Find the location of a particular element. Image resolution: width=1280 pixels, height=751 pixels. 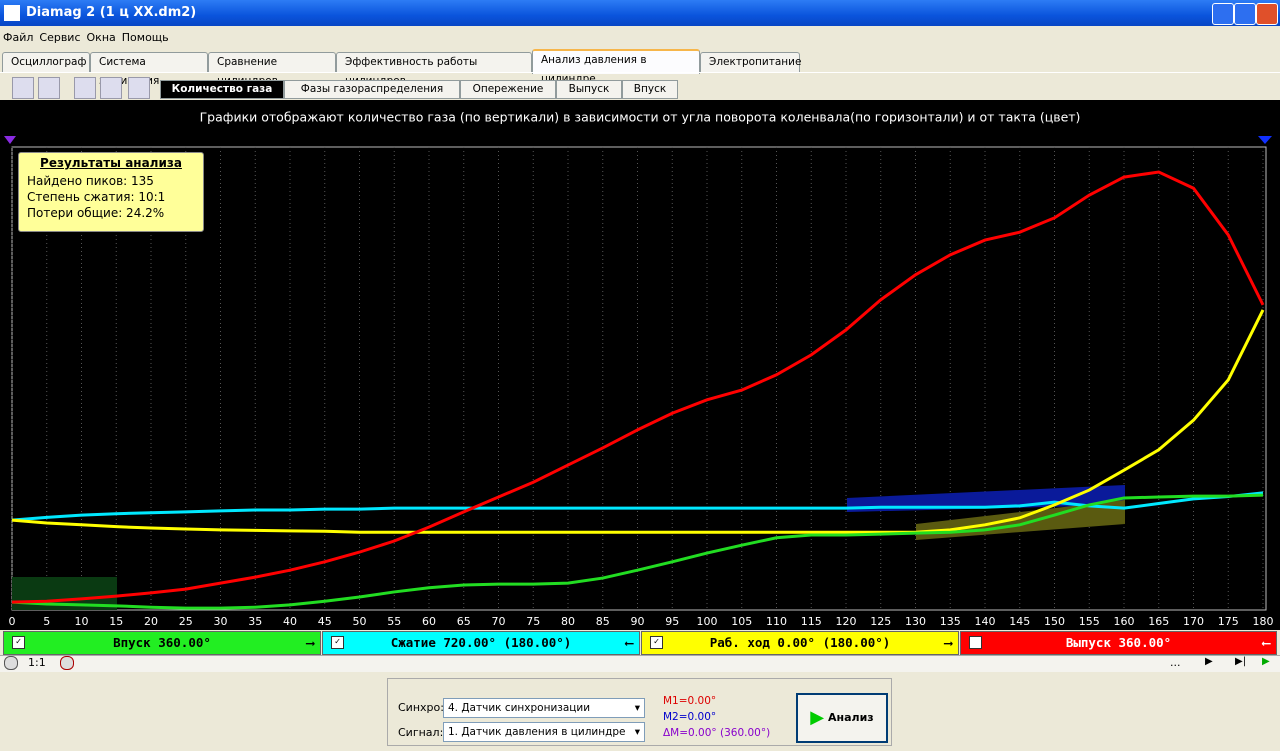

x-tick-label: 75 is located at coordinates (533, 621).